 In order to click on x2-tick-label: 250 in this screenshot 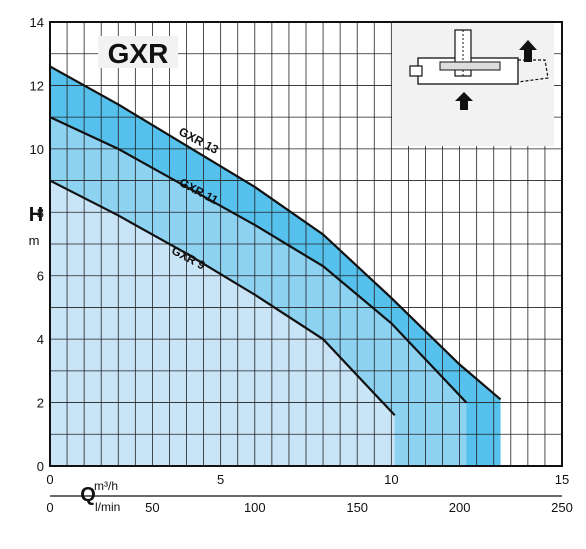, I will do `click(562, 507)`.